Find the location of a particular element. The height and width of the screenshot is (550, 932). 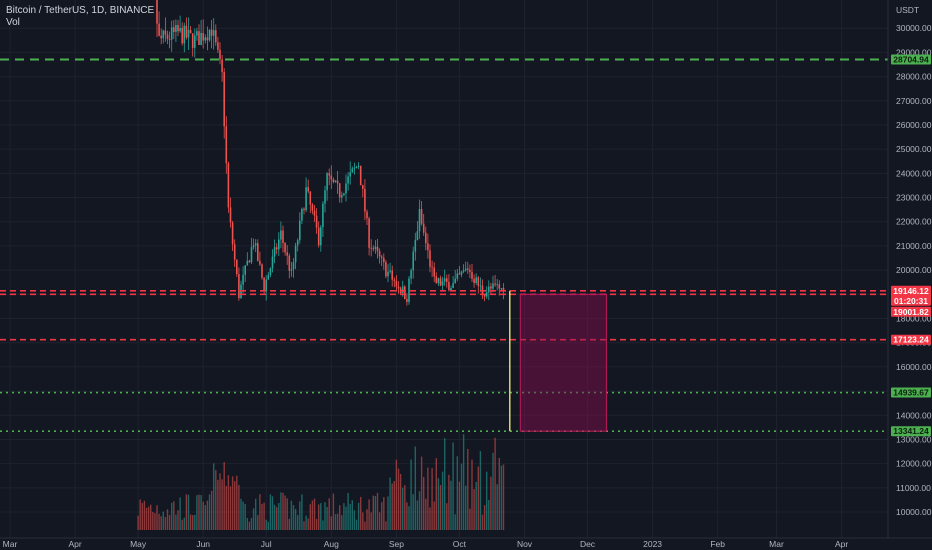

price-tick-label: 27000.00 is located at coordinates (914, 101).